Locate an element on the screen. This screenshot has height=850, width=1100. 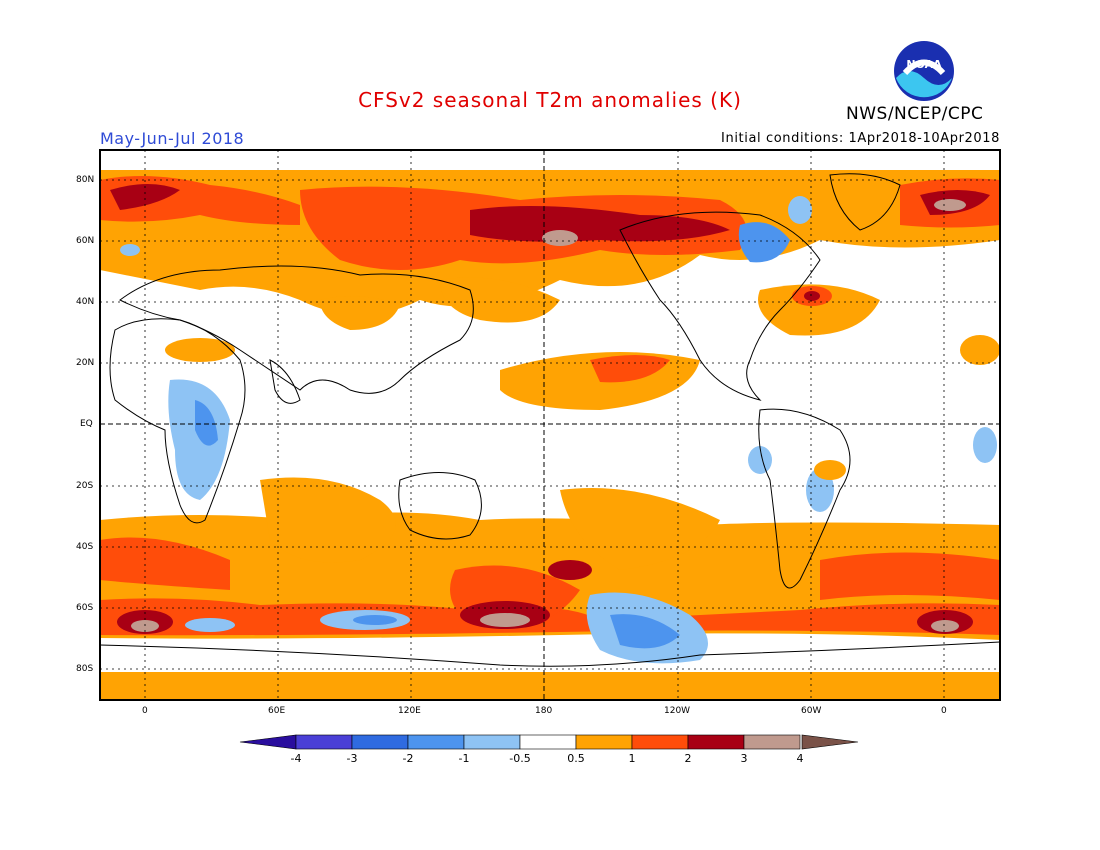
colorbar-label: 3 is located at coordinates (744, 758).